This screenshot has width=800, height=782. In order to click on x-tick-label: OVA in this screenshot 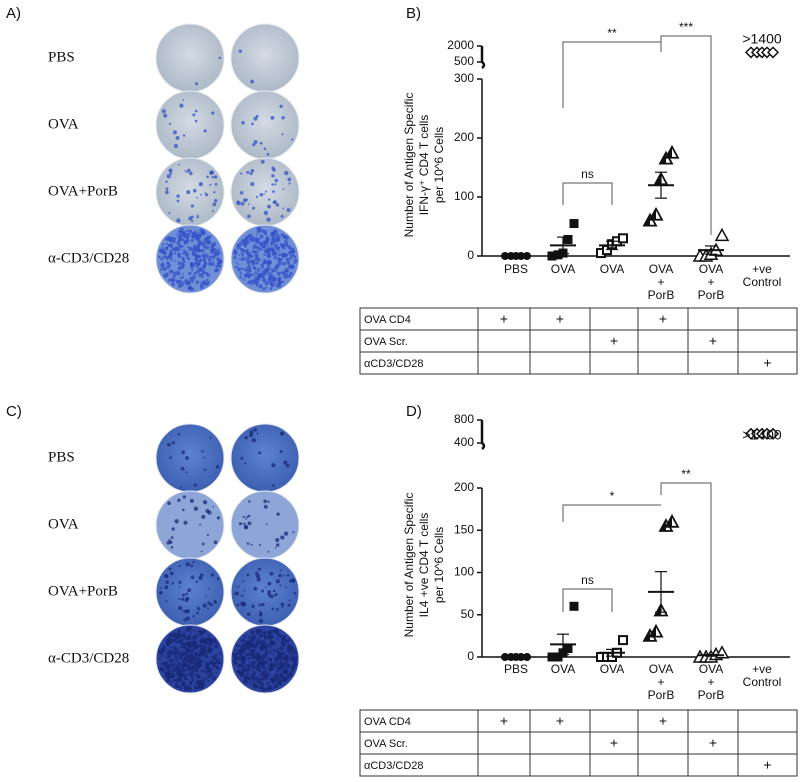, I will do `click(711, 669)`.